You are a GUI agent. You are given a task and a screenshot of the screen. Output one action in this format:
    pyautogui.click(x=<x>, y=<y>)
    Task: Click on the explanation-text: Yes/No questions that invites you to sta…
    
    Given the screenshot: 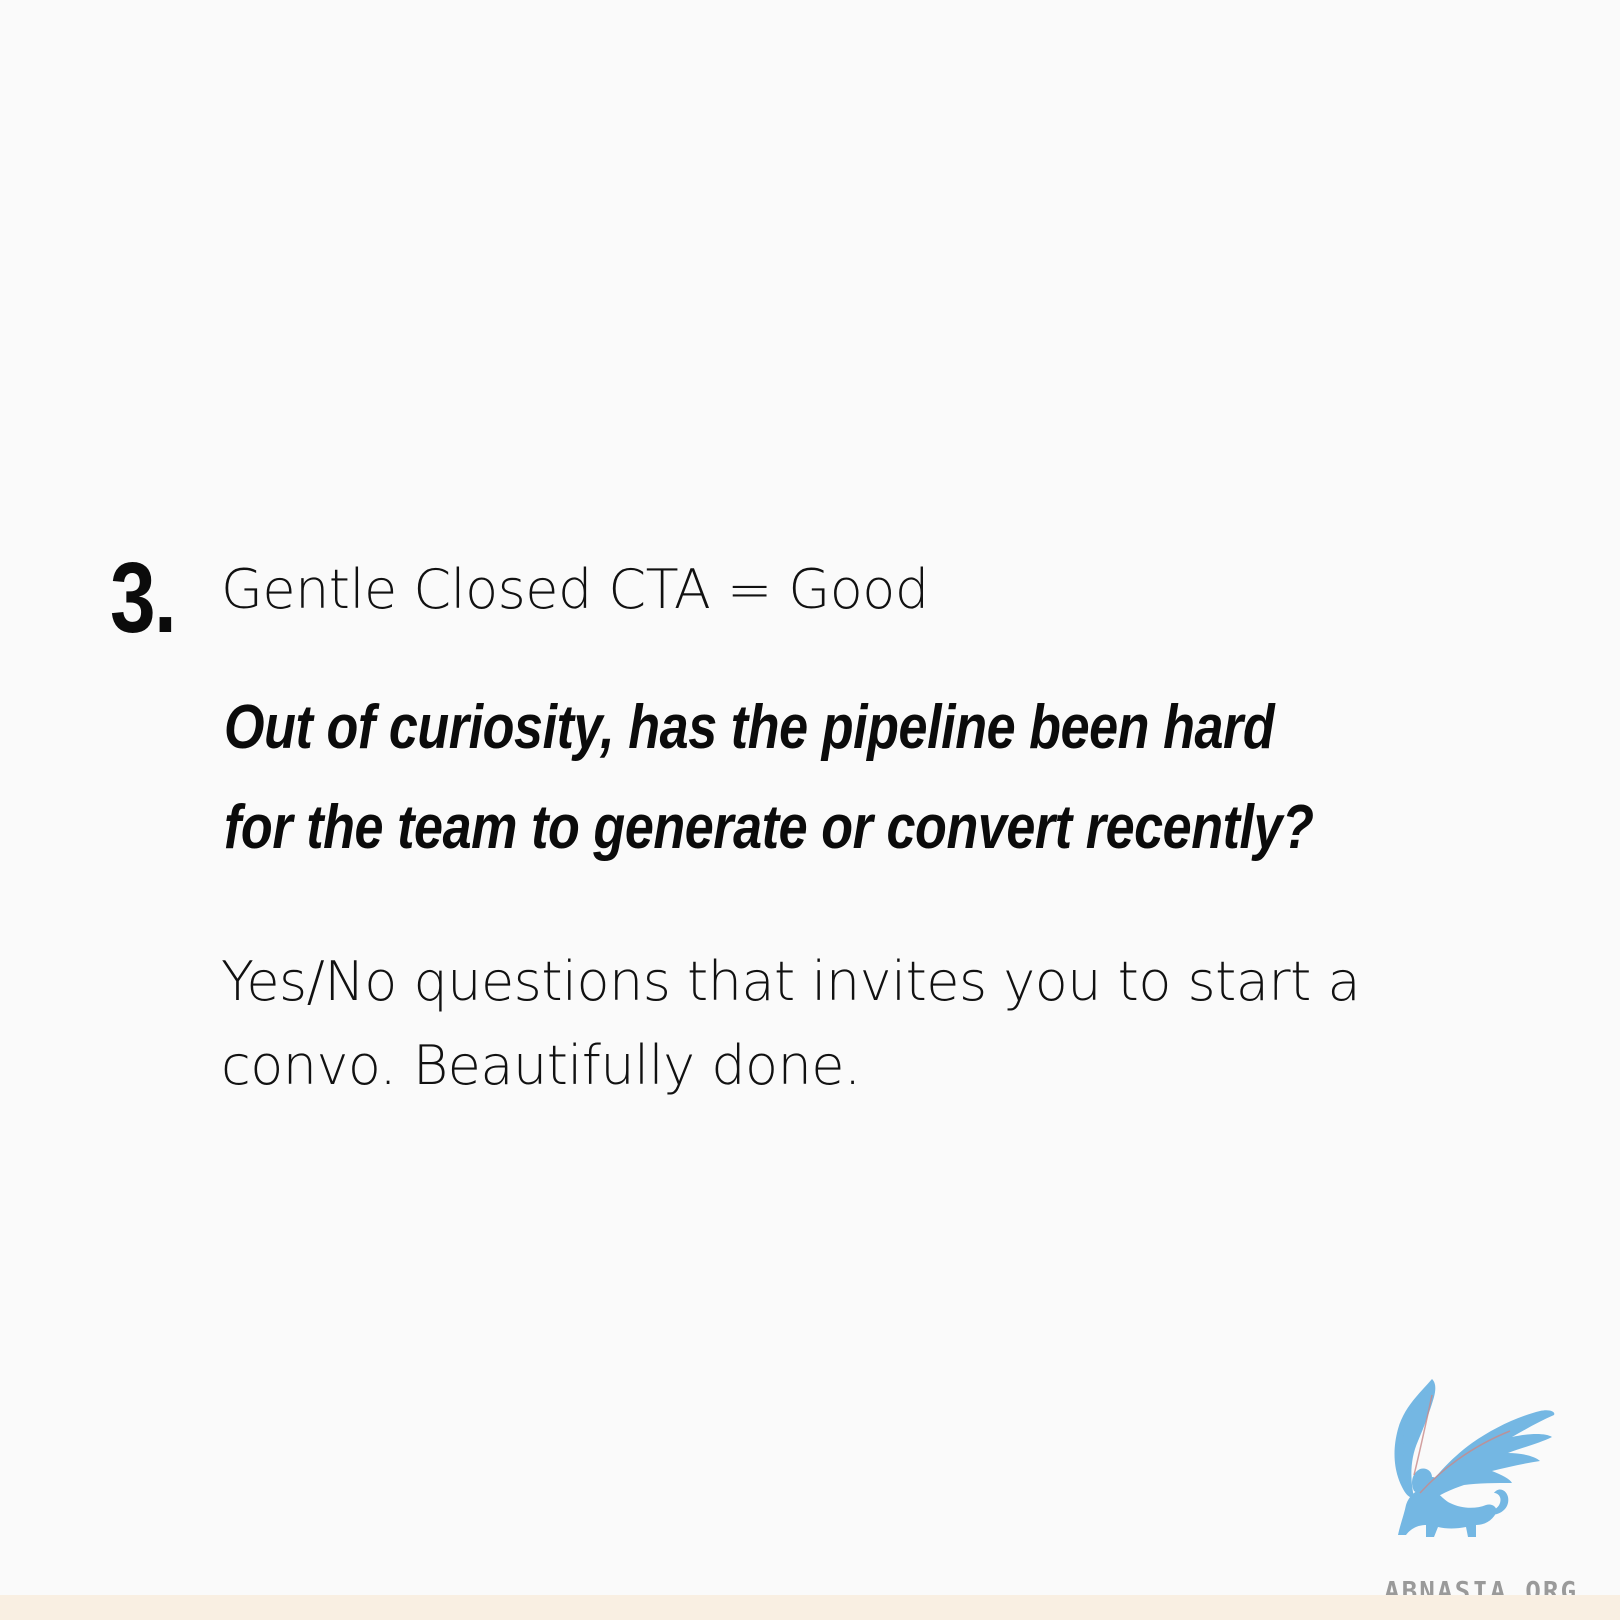 What is the action you would take?
    pyautogui.click(x=811, y=1024)
    